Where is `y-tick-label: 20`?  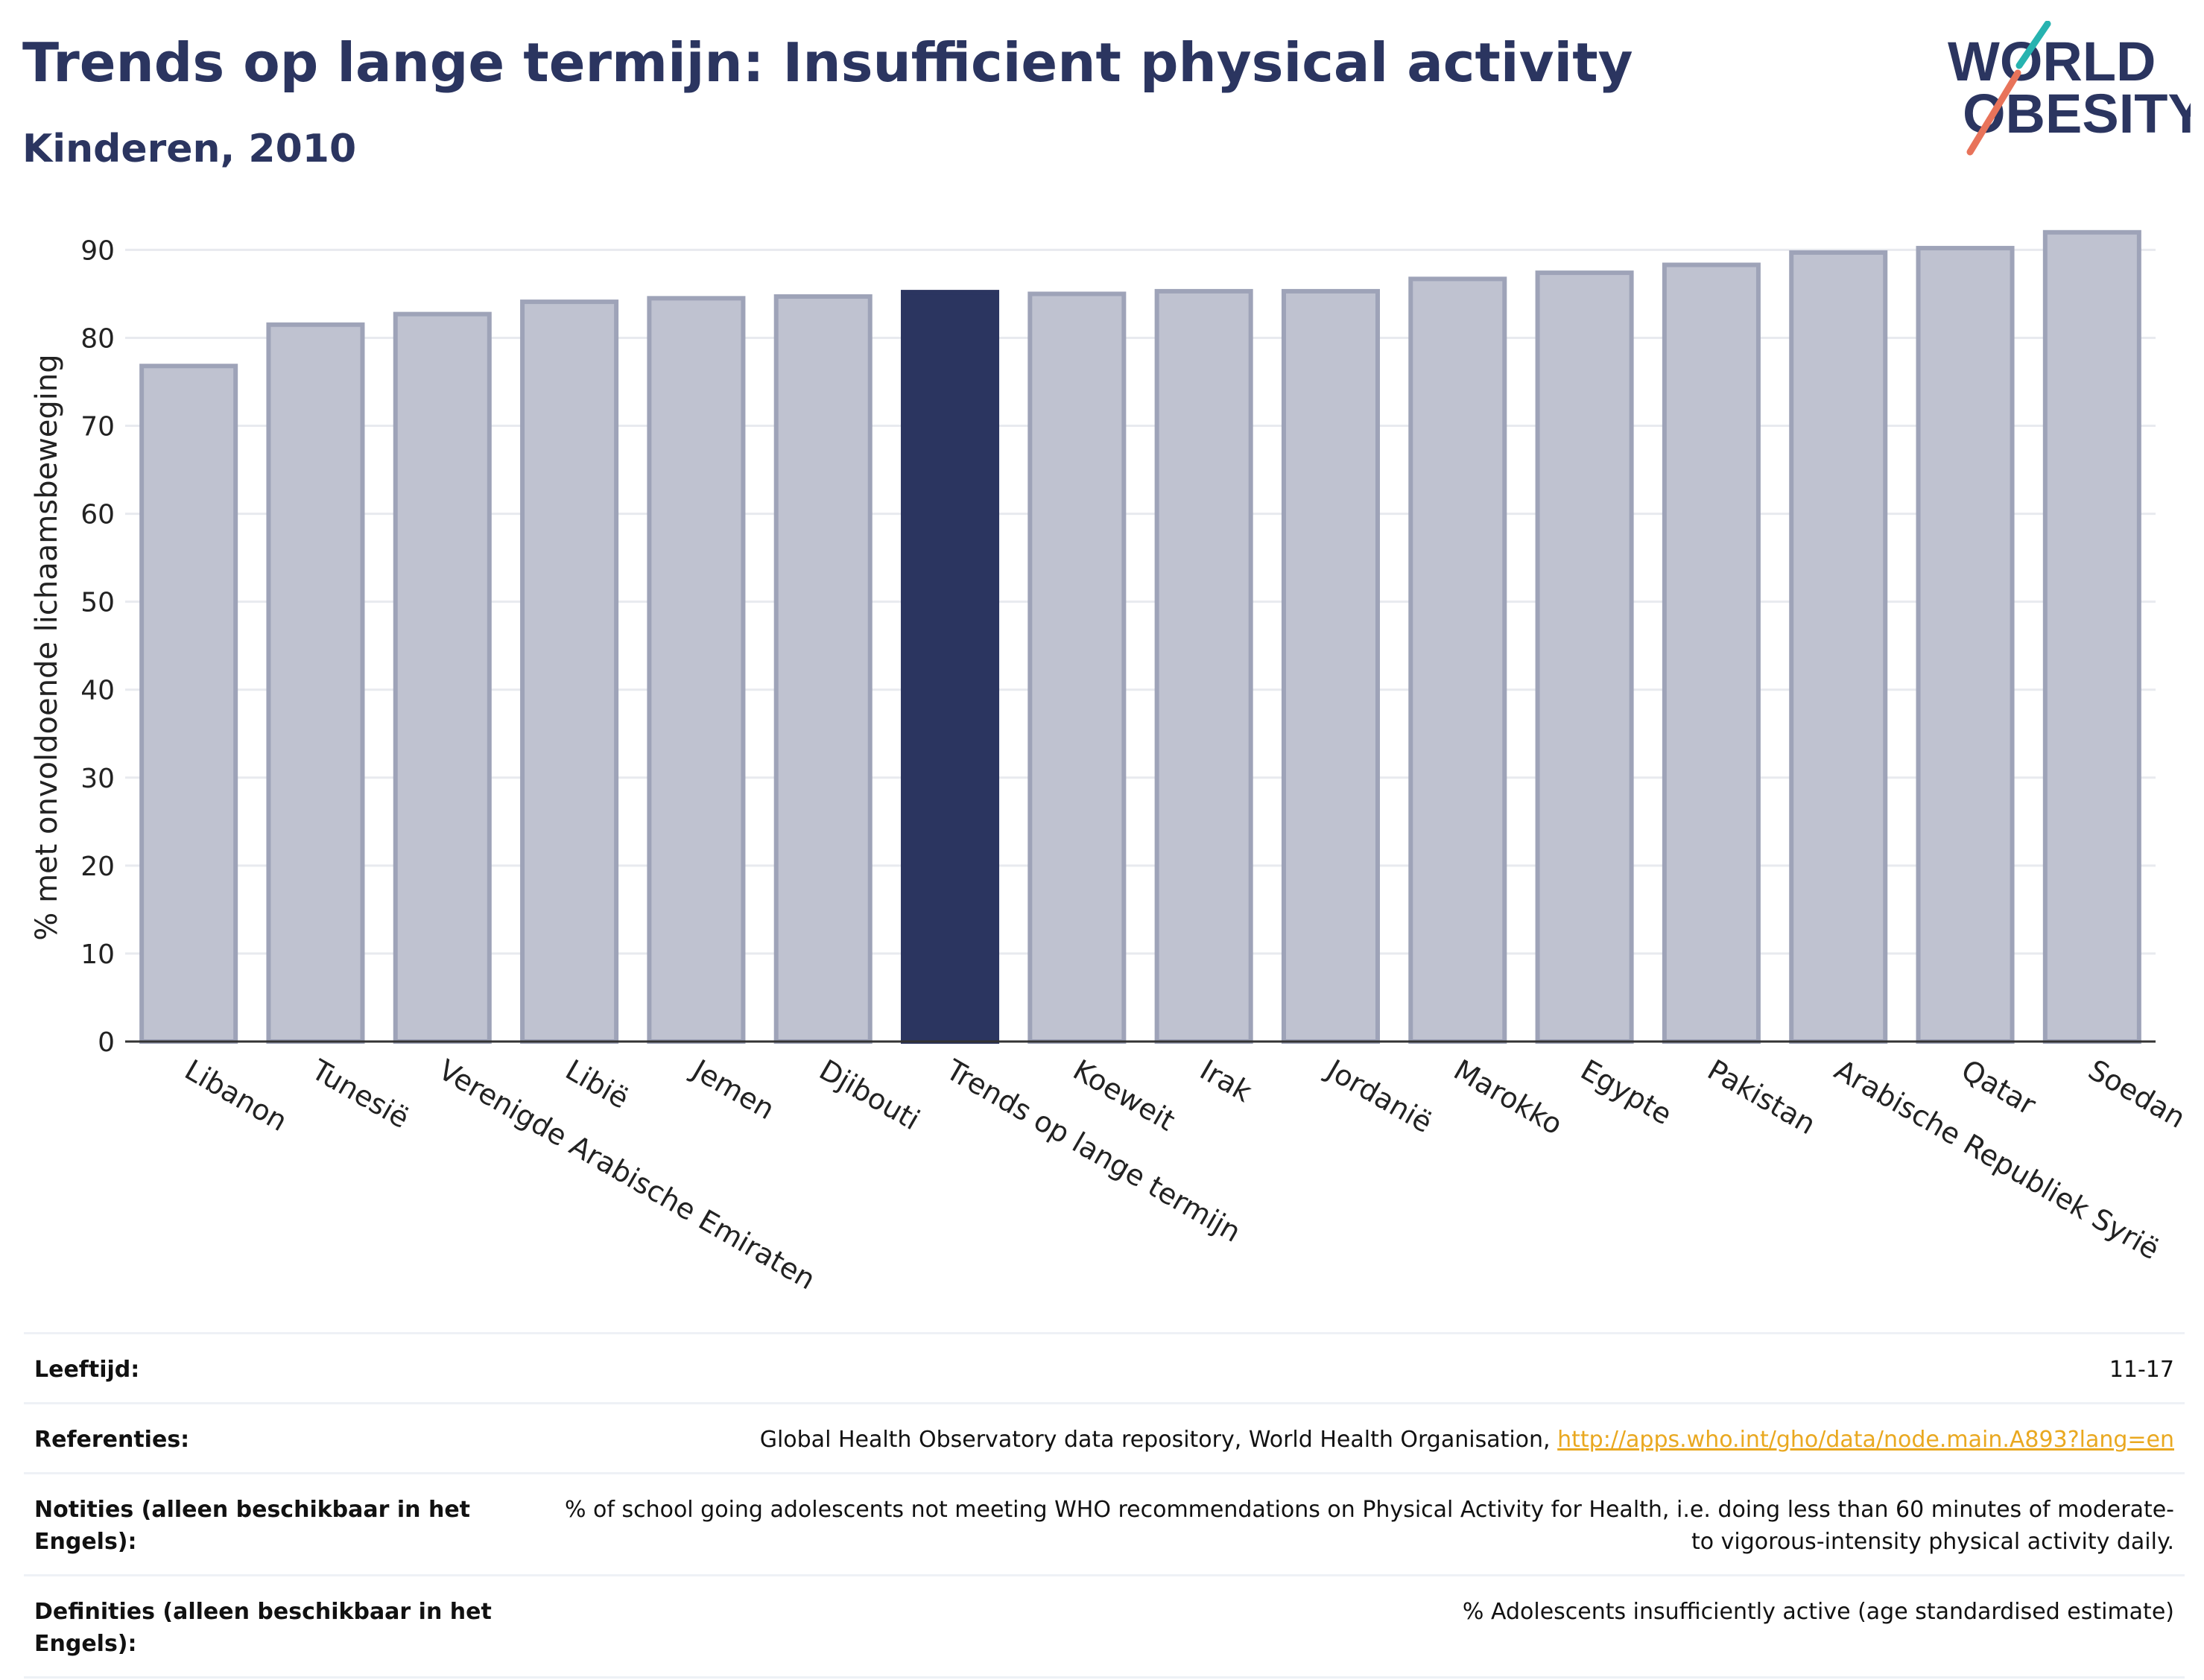 y-tick-label: 20 is located at coordinates (97, 867).